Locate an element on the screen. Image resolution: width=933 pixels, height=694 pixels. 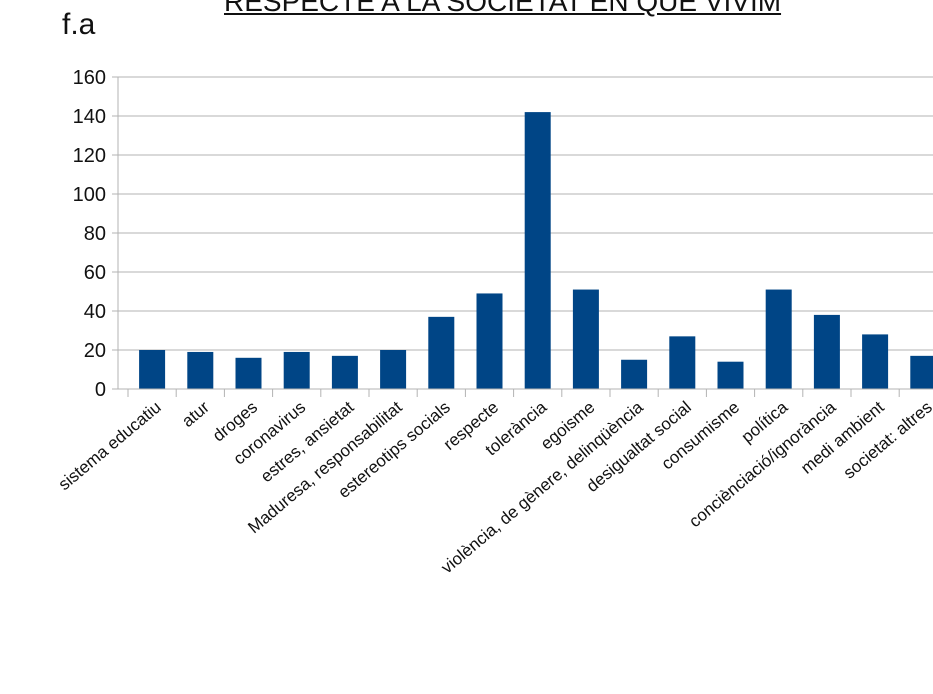
y-tick-label: 20 is located at coordinates (95, 351).